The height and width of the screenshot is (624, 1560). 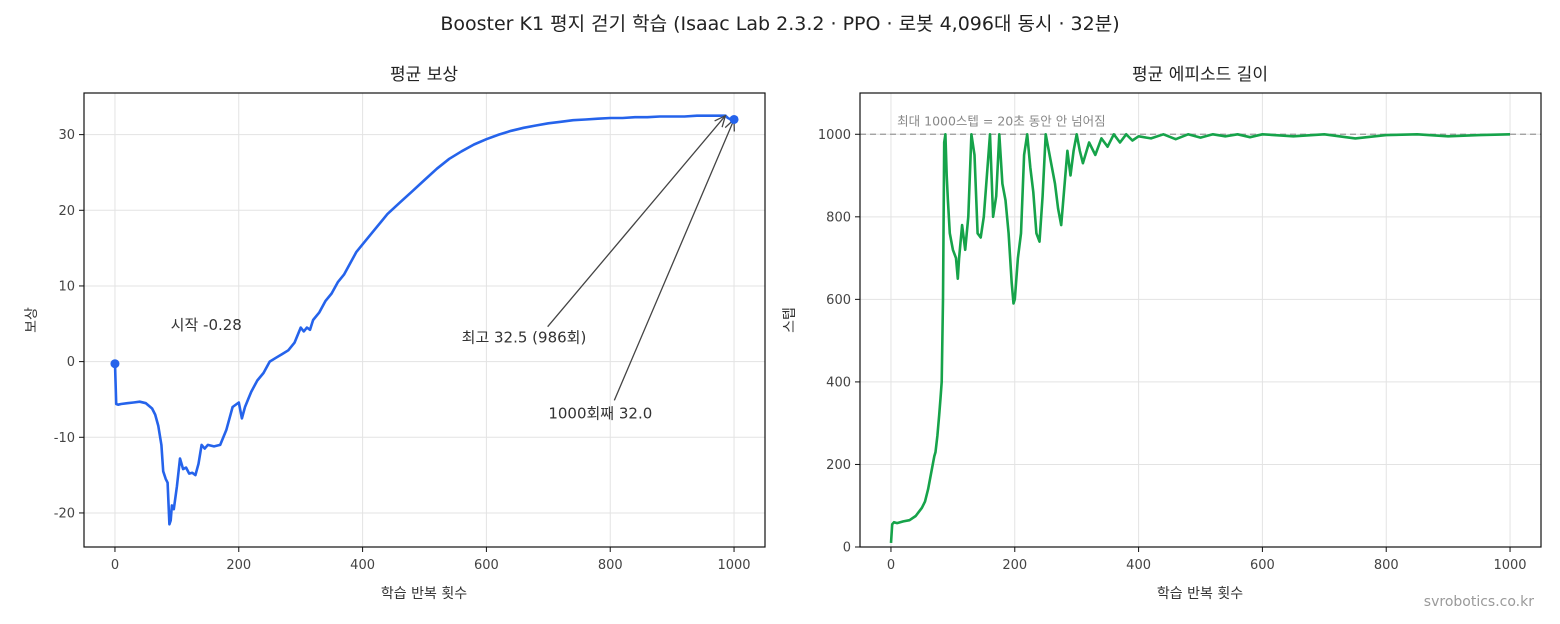 What do you see at coordinates (115, 364) in the screenshot?
I see `reward-start-point` at bounding box center [115, 364].